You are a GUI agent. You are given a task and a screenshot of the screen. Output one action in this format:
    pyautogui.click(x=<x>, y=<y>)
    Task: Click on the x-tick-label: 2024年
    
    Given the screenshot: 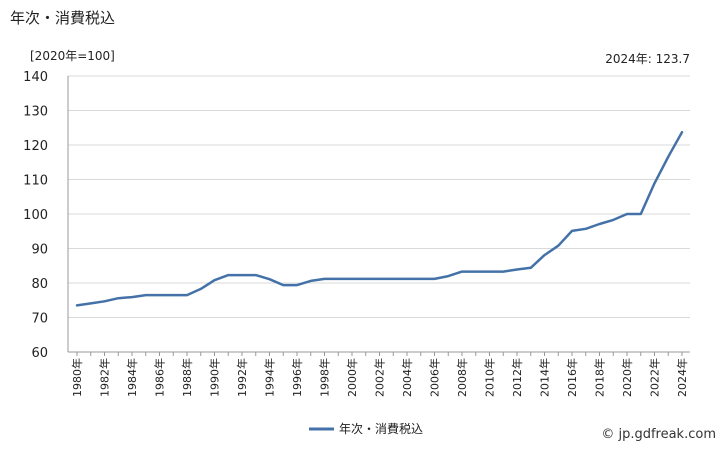 What is the action you would take?
    pyautogui.click(x=682, y=377)
    